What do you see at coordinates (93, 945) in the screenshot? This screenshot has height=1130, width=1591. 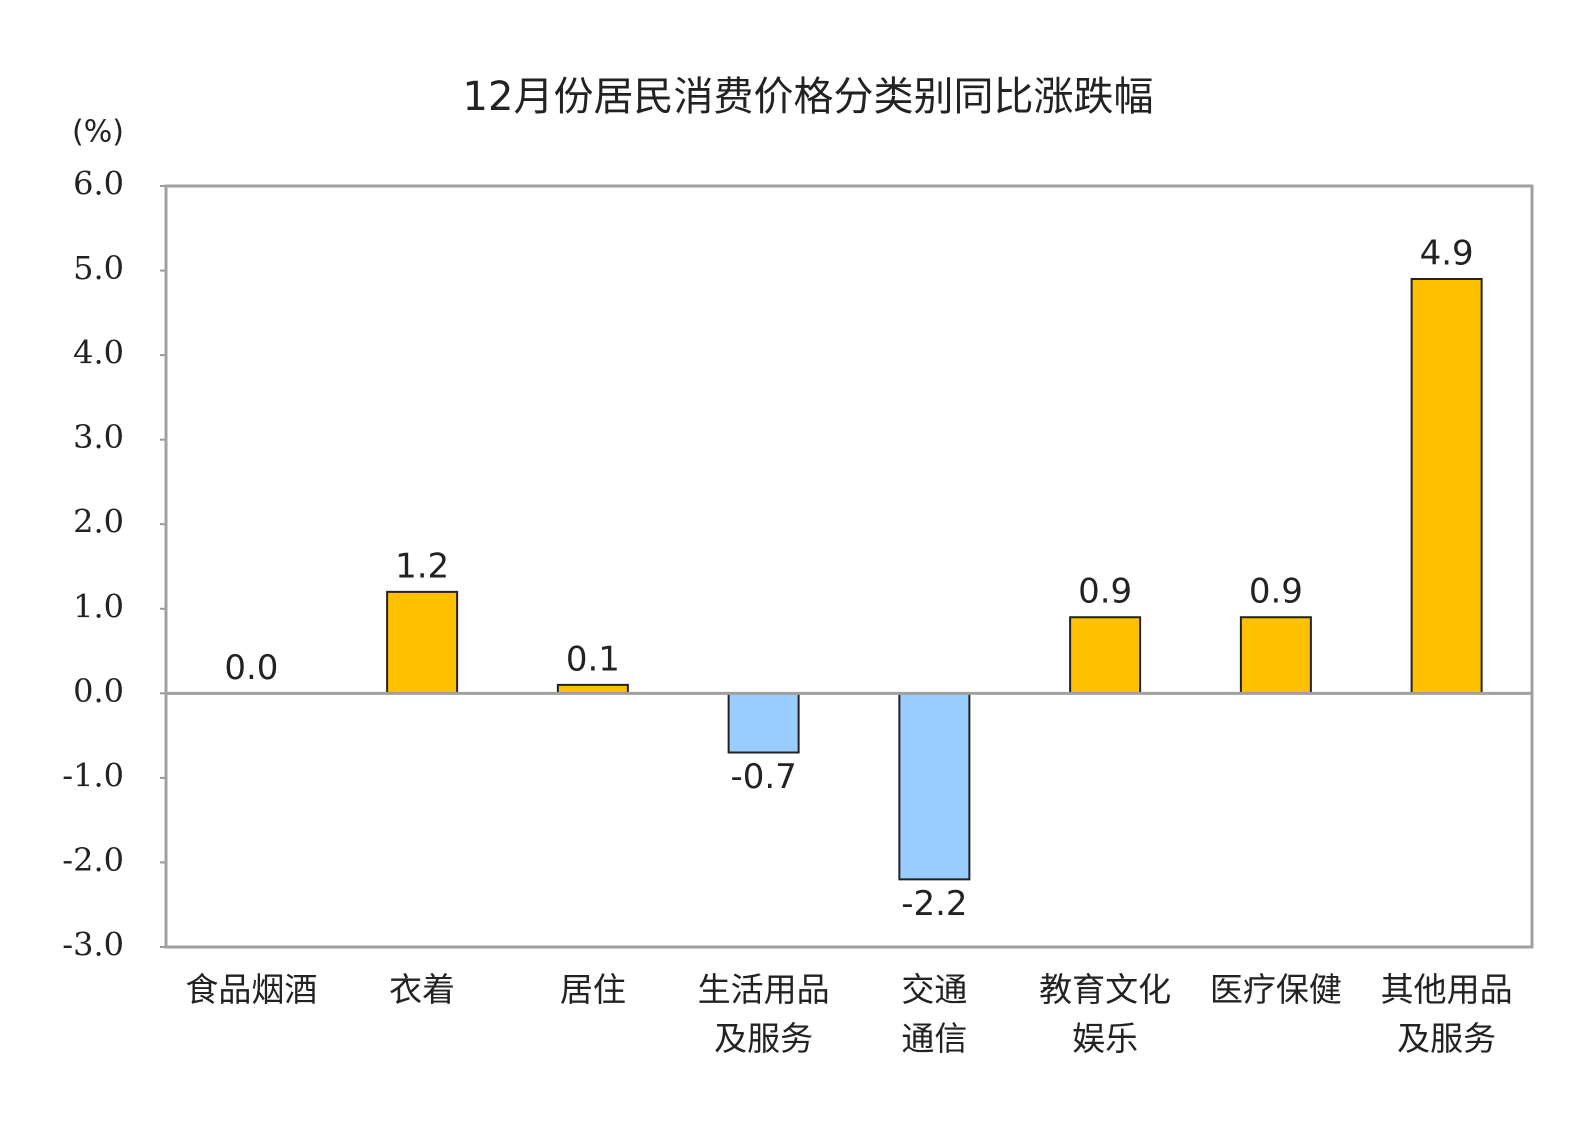 I see `y-tick-label: -3.0` at bounding box center [93, 945].